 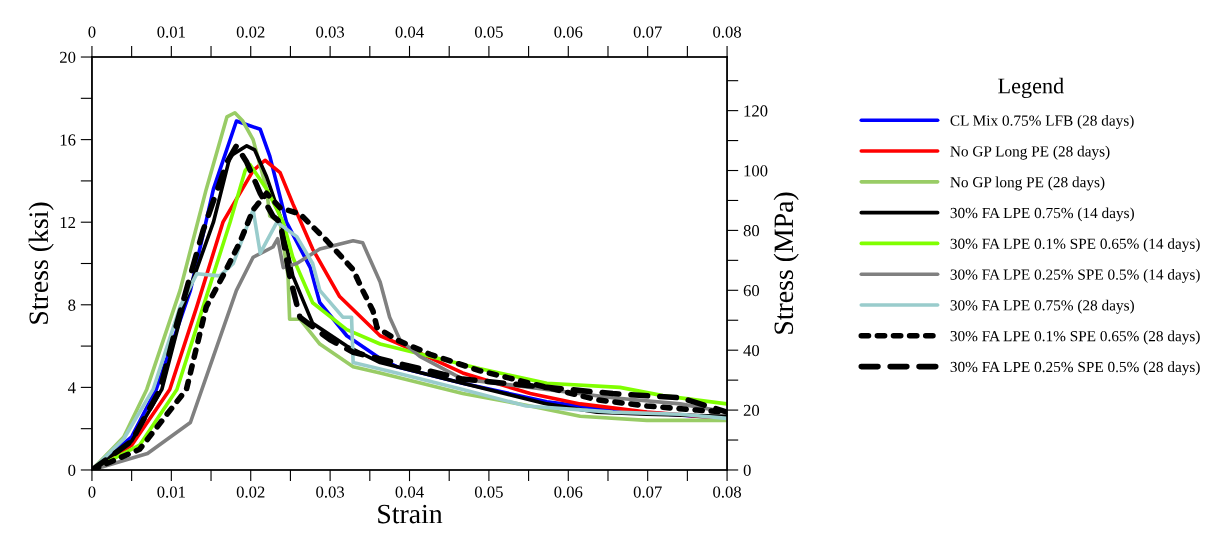 I want to click on y2-tick-label: 20, so click(x=751, y=410).